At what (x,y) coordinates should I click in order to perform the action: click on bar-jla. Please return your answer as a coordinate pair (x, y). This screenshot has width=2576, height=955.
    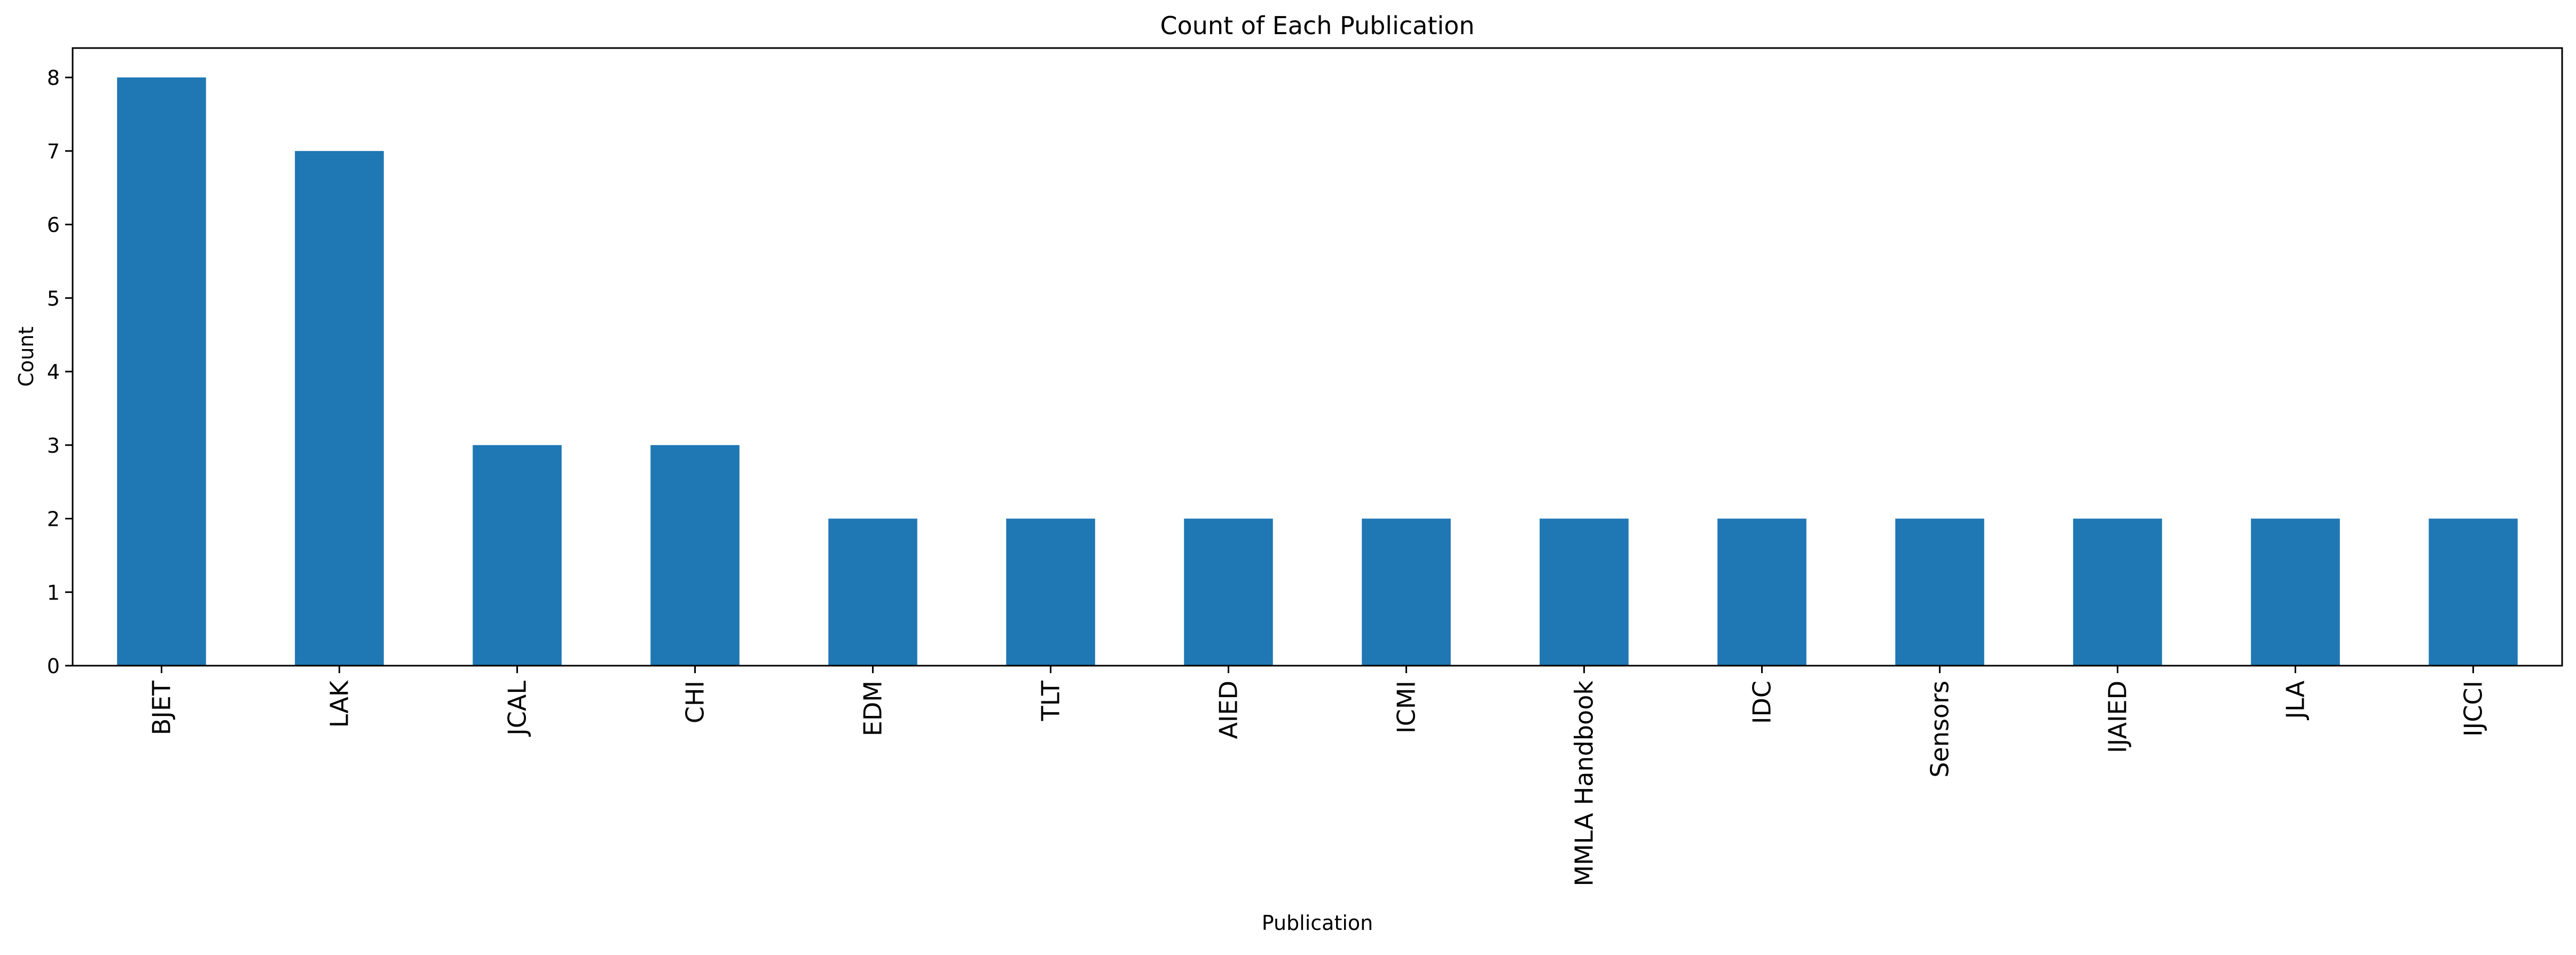
    Looking at the image, I should click on (2296, 592).